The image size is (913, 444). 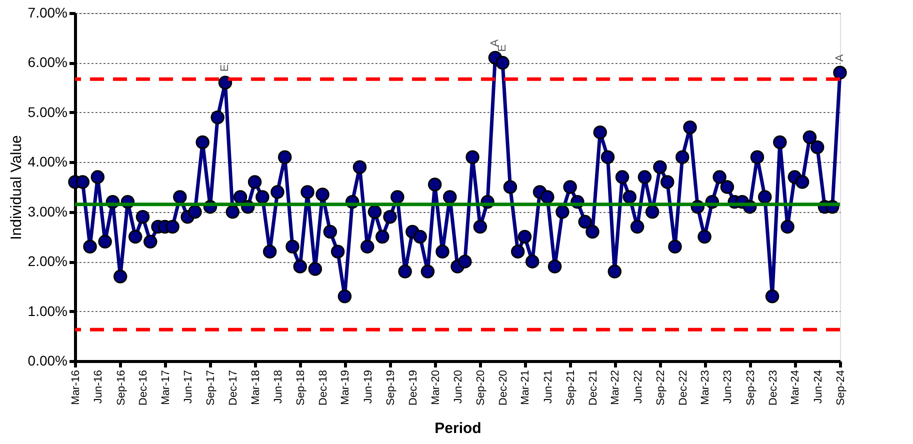 What do you see at coordinates (48, 310) in the screenshot?
I see `y-tick-label: 1.00%` at bounding box center [48, 310].